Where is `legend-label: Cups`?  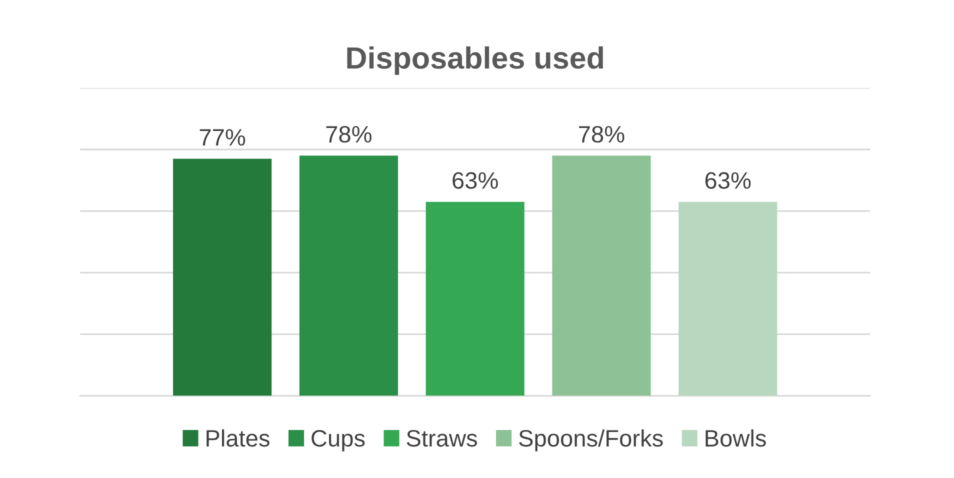 legend-label: Cups is located at coordinates (338, 441).